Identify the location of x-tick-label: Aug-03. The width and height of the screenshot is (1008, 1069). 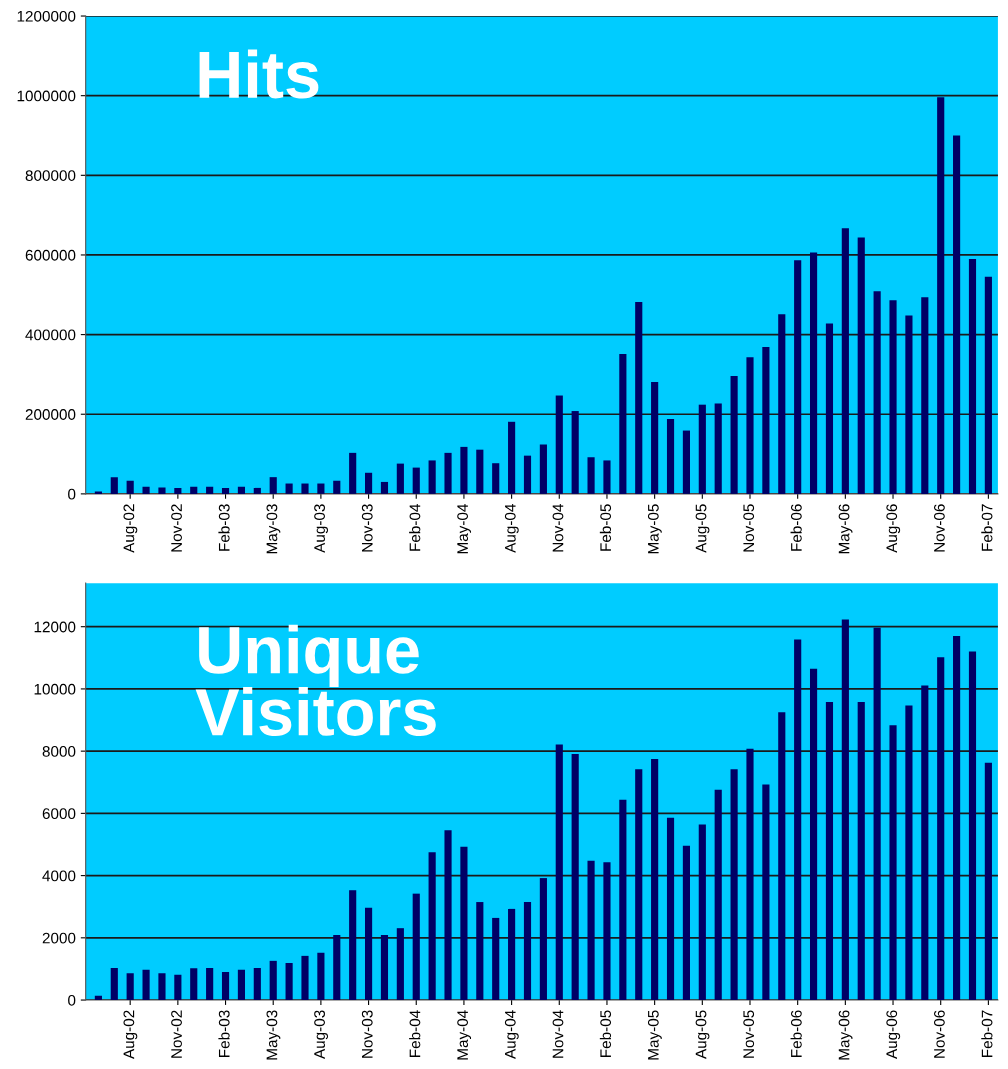
(321, 1034).